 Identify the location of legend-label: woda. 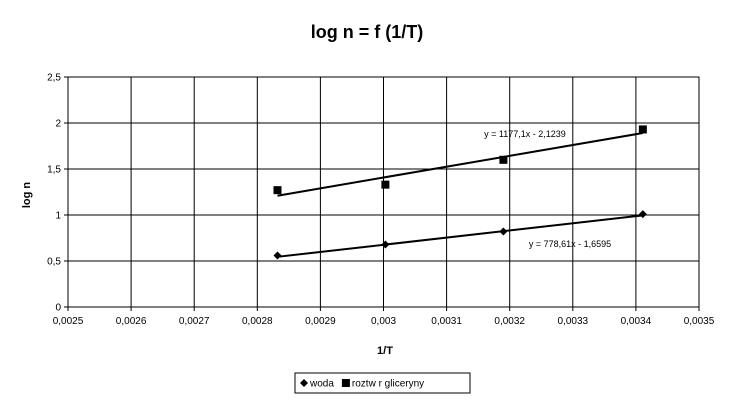
(321, 384).